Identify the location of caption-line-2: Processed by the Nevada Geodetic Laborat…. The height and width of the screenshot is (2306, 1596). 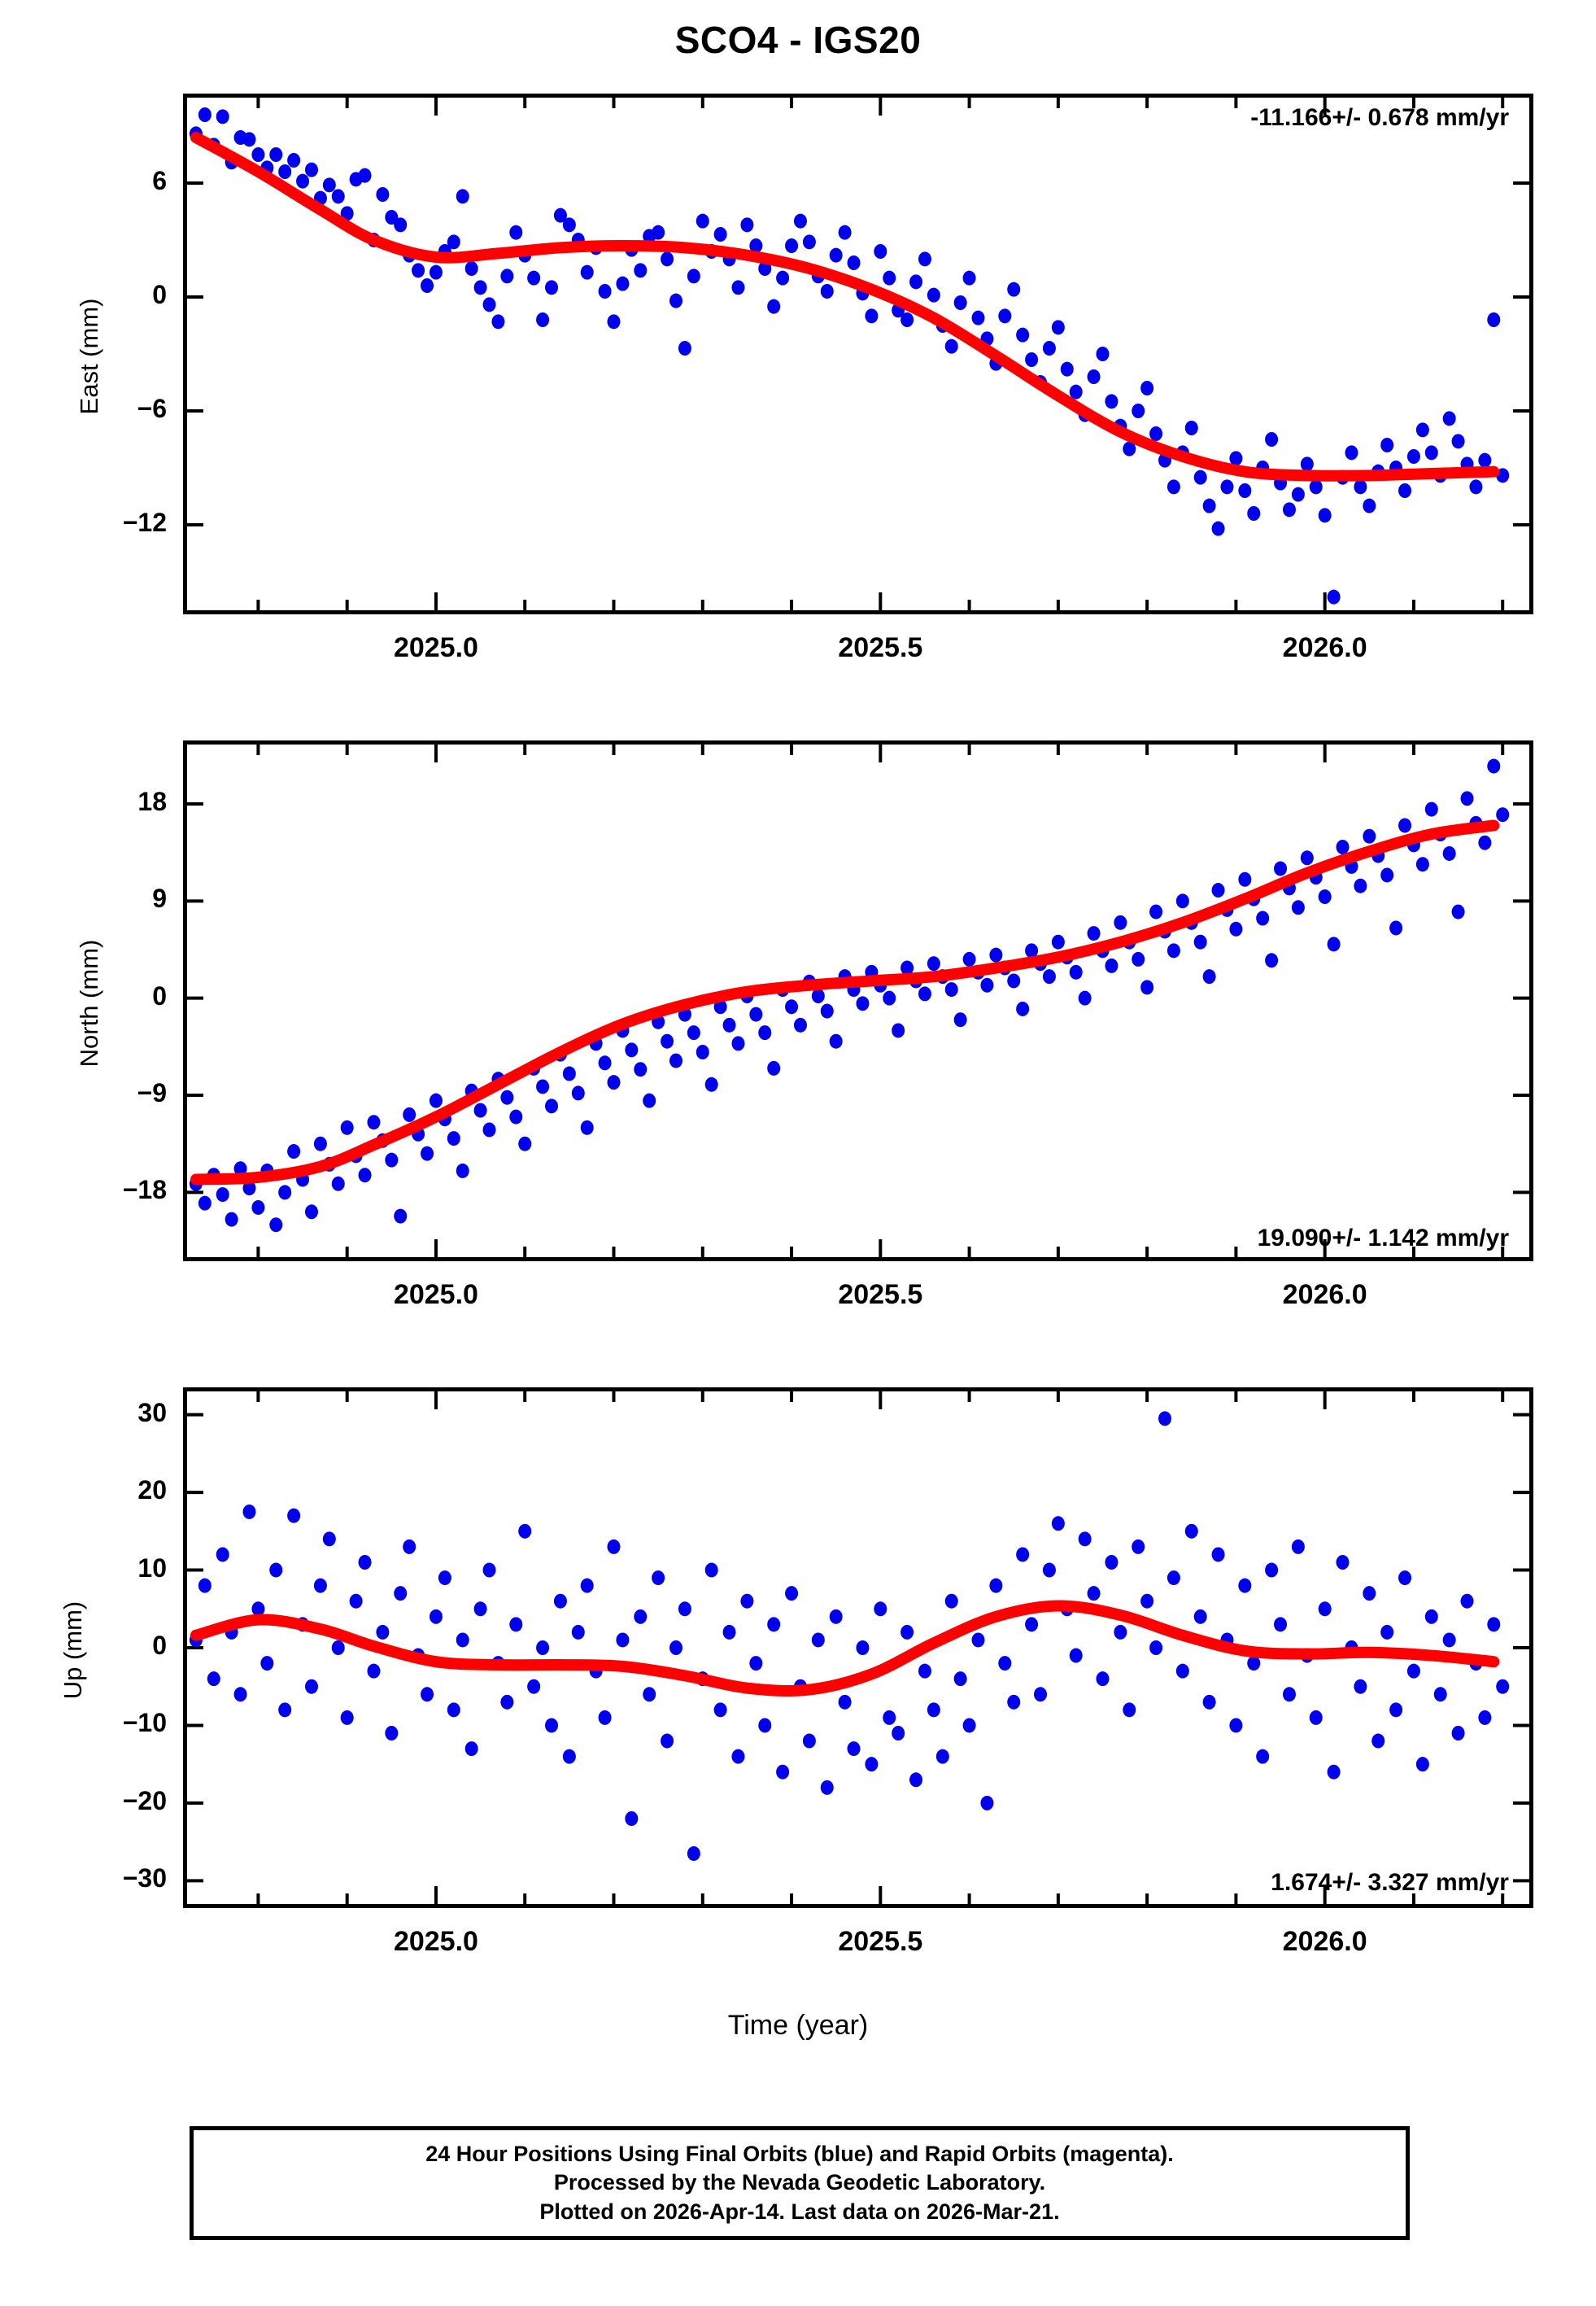
(799, 2182).